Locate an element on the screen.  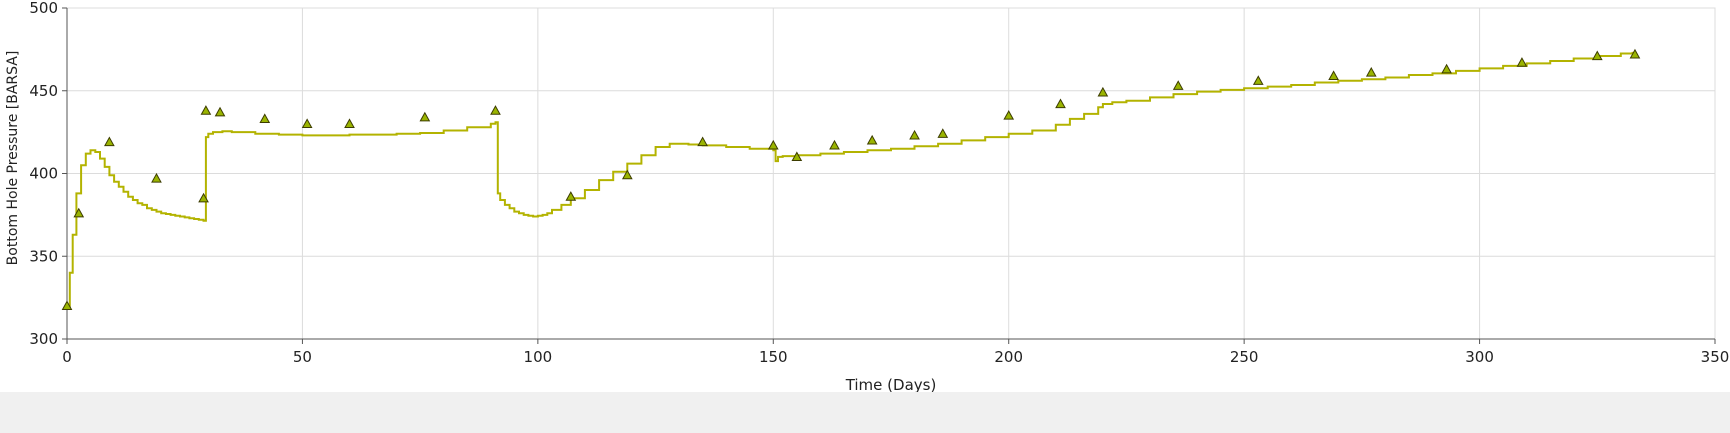
x-tick-label: 250 is located at coordinates (1244, 357).